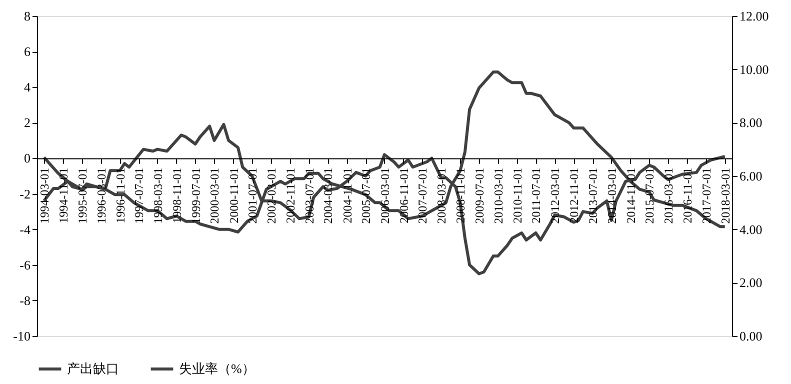 The image size is (791, 384). Describe the element at coordinates (290, 196) in the screenshot. I see `x-tick-label: 2002-11-01` at that location.